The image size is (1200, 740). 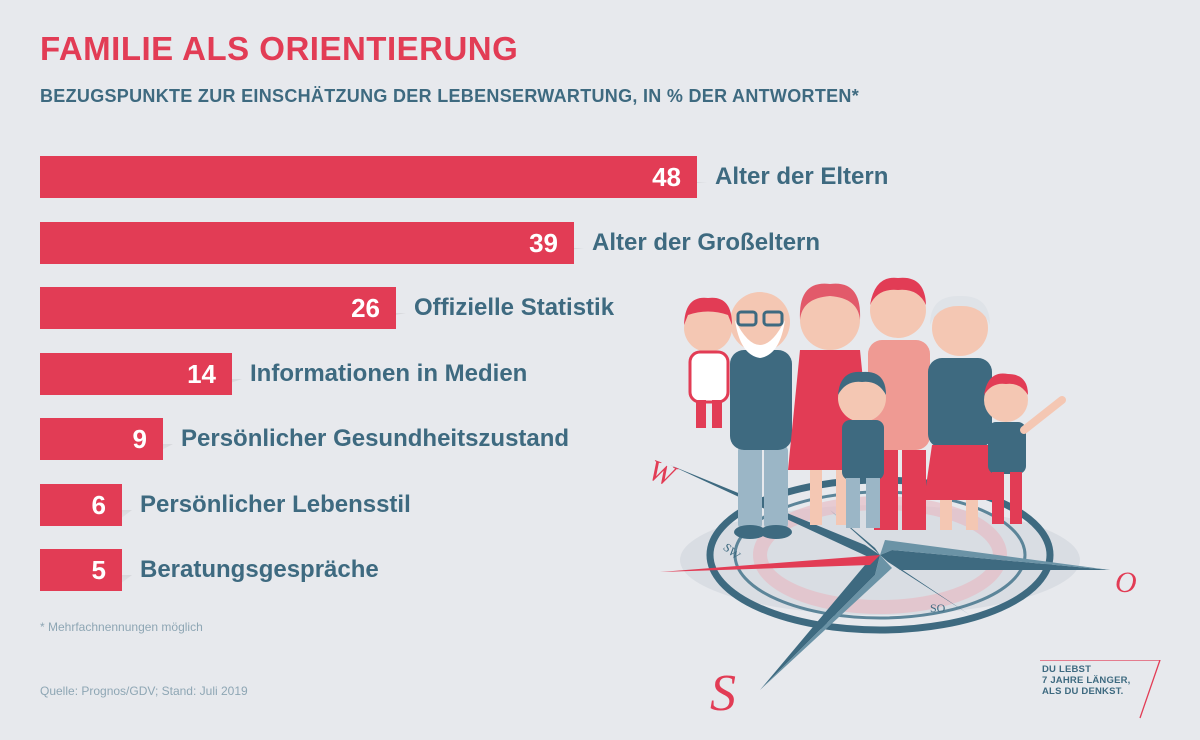 What do you see at coordinates (666, 177) in the screenshot?
I see `bar-value-label: 48` at bounding box center [666, 177].